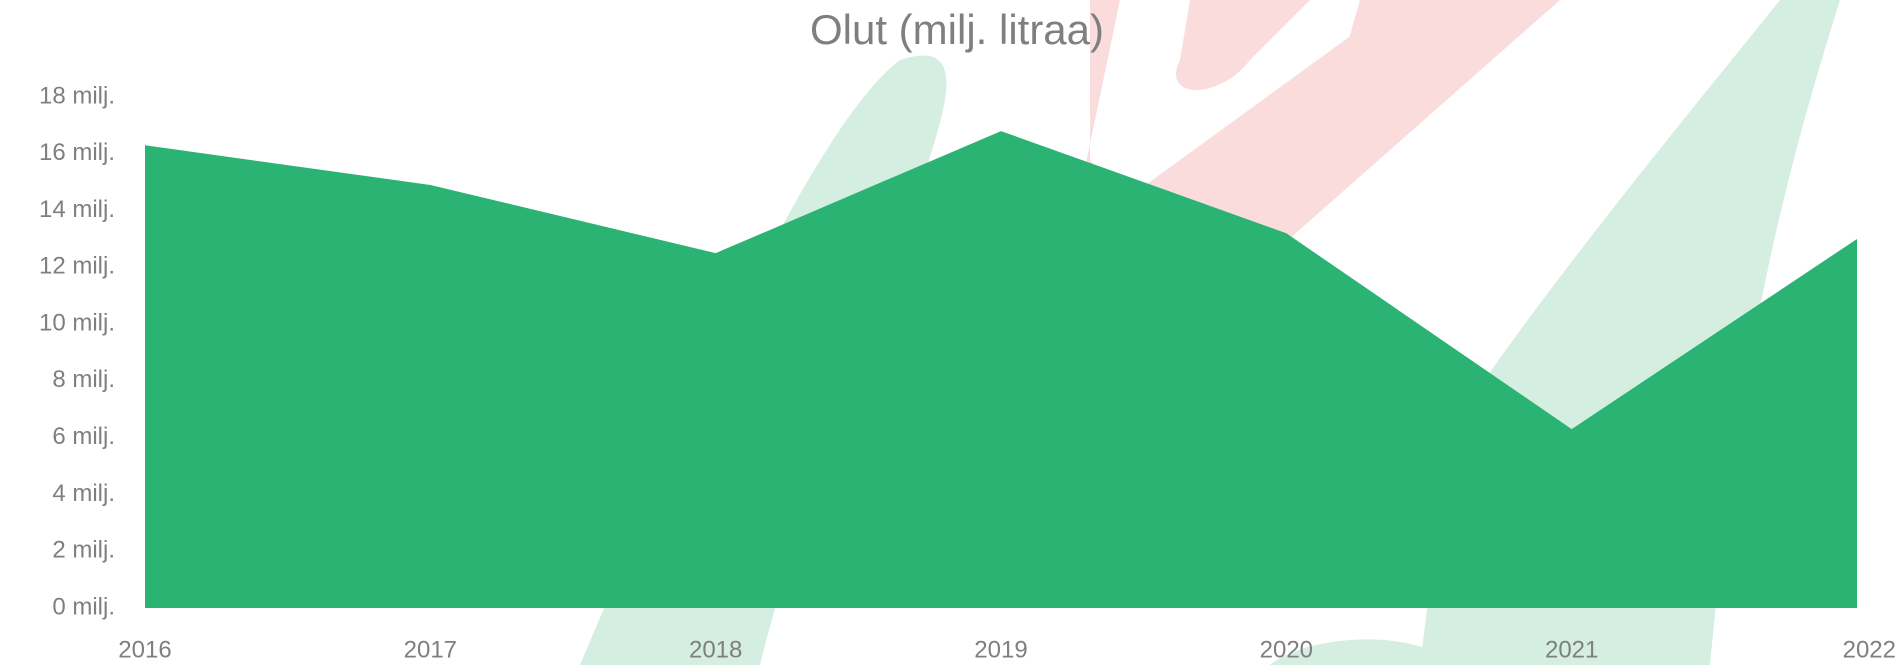  Describe the element at coordinates (1286, 649) in the screenshot. I see `x-tick-label: 2020` at that location.